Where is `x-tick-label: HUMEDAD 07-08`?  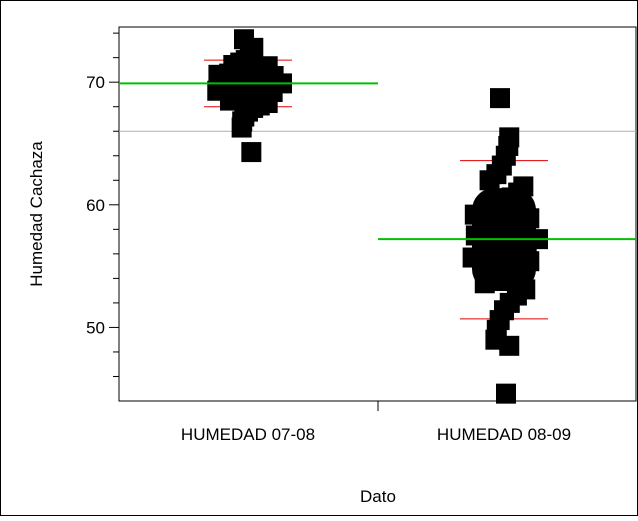 x-tick-label: HUMEDAD 07-08 is located at coordinates (248, 434).